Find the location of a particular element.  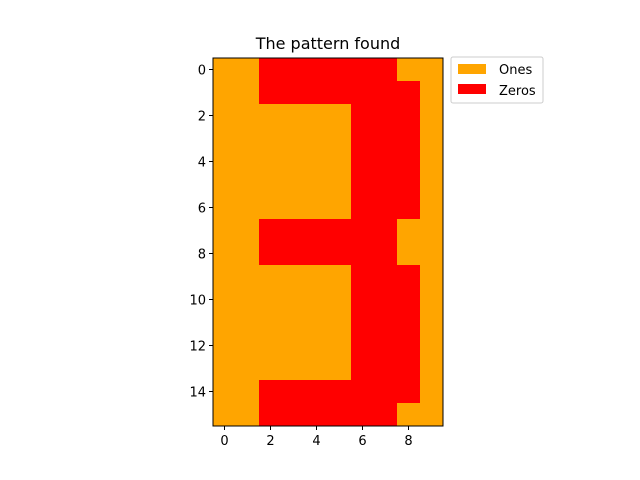

y-tick-label: 12 is located at coordinates (197, 347).